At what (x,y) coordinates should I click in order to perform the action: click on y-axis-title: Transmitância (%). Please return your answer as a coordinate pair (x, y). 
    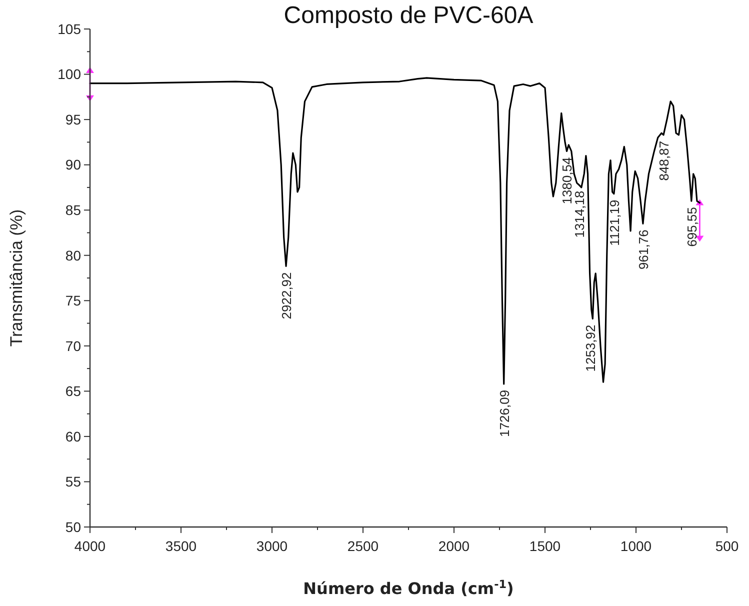
    Looking at the image, I should click on (16, 278).